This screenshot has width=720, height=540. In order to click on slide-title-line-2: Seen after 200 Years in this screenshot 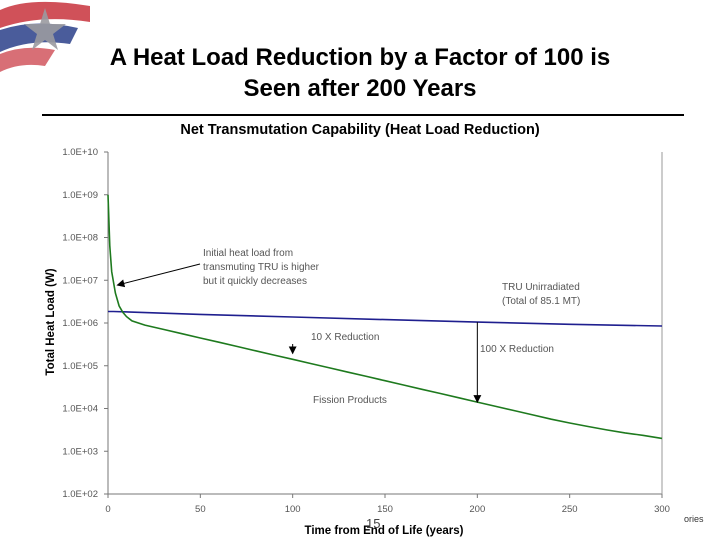, I will do `click(360, 88)`.